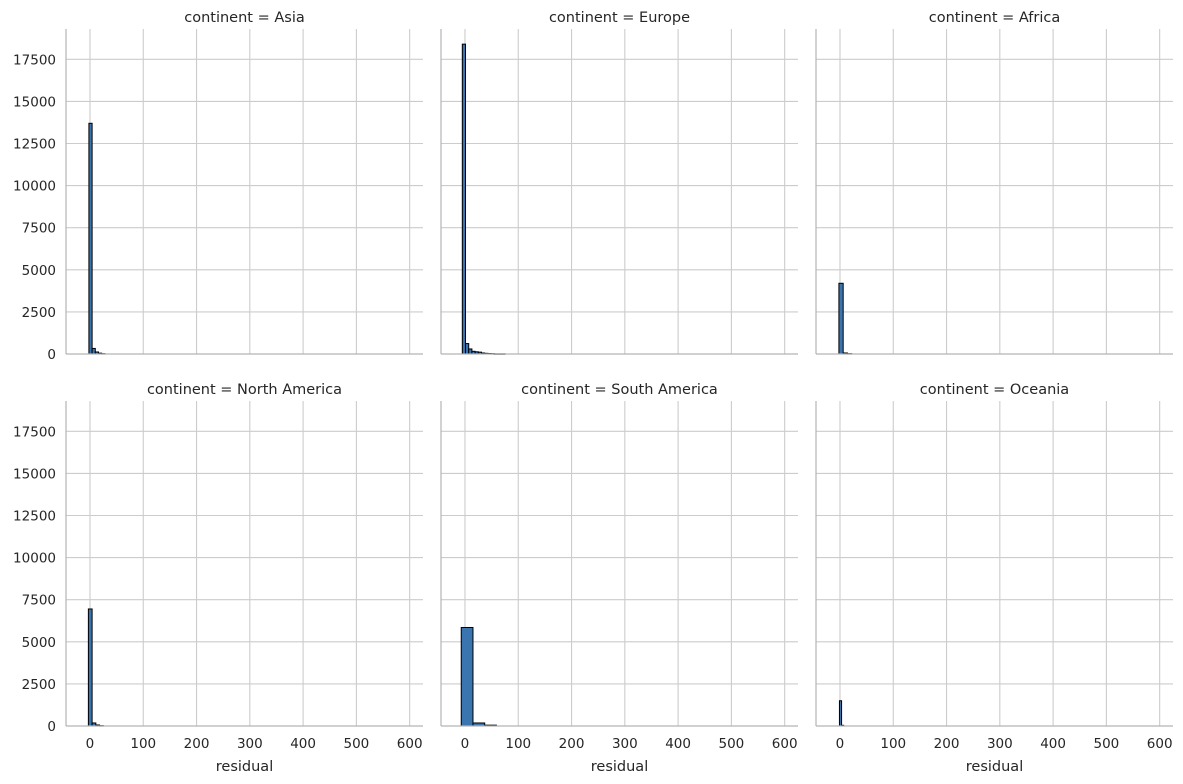 The height and width of the screenshot is (784, 1183). What do you see at coordinates (994, 18) in the screenshot?
I see `facet-title: continent = Africa` at bounding box center [994, 18].